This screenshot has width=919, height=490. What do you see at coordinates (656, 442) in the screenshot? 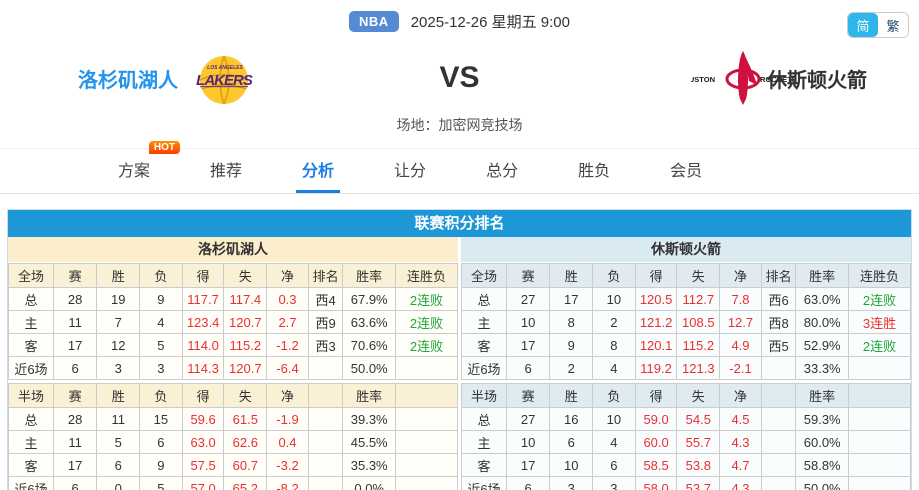
I see `table-cell: 60.0` at bounding box center [656, 442].